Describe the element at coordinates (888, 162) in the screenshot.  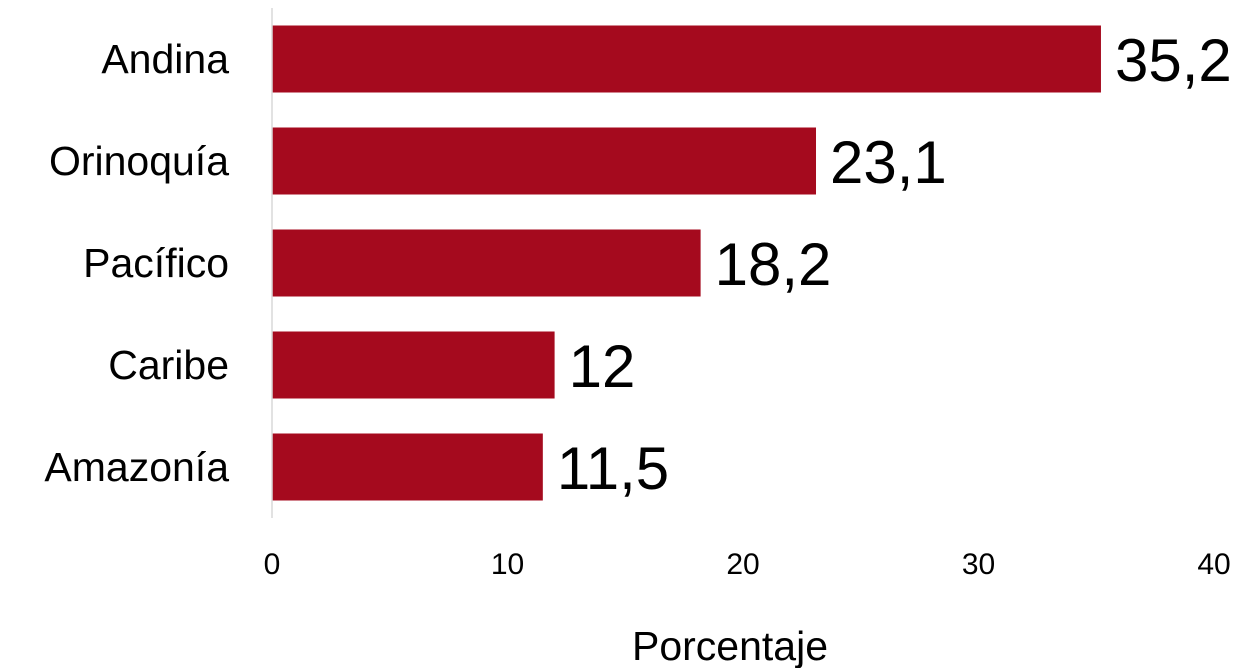
I see `data-label: 23,1` at that location.